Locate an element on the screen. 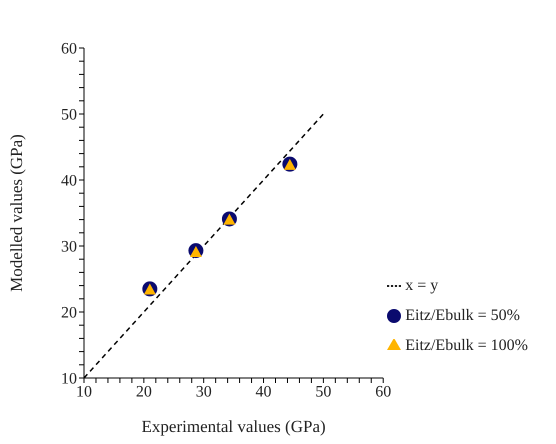 The image size is (556, 444). y-tick-label: 30 is located at coordinates (69, 247).